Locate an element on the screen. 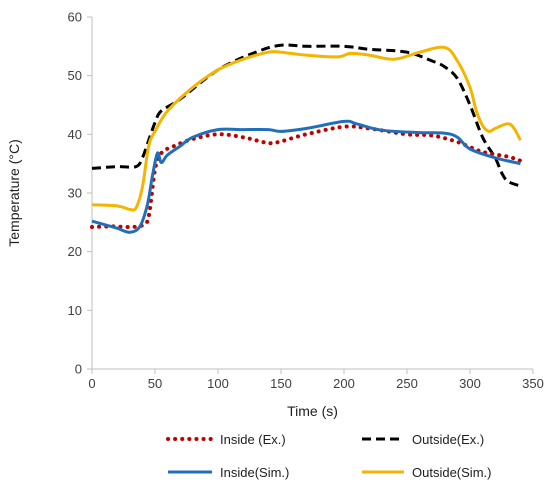  legend-item-4: Outside(Sim.) is located at coordinates (426, 472).